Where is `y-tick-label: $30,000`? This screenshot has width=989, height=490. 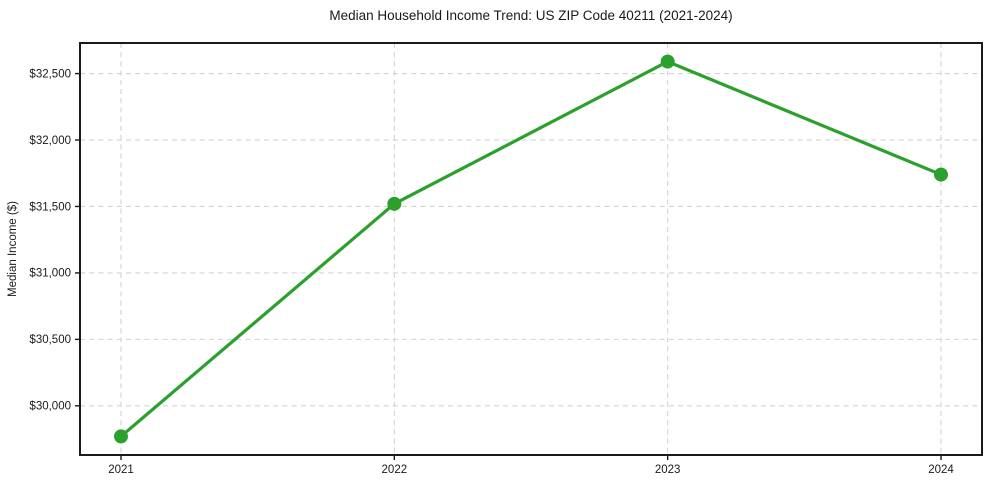
y-tick-label: $30,000 is located at coordinates (50, 407).